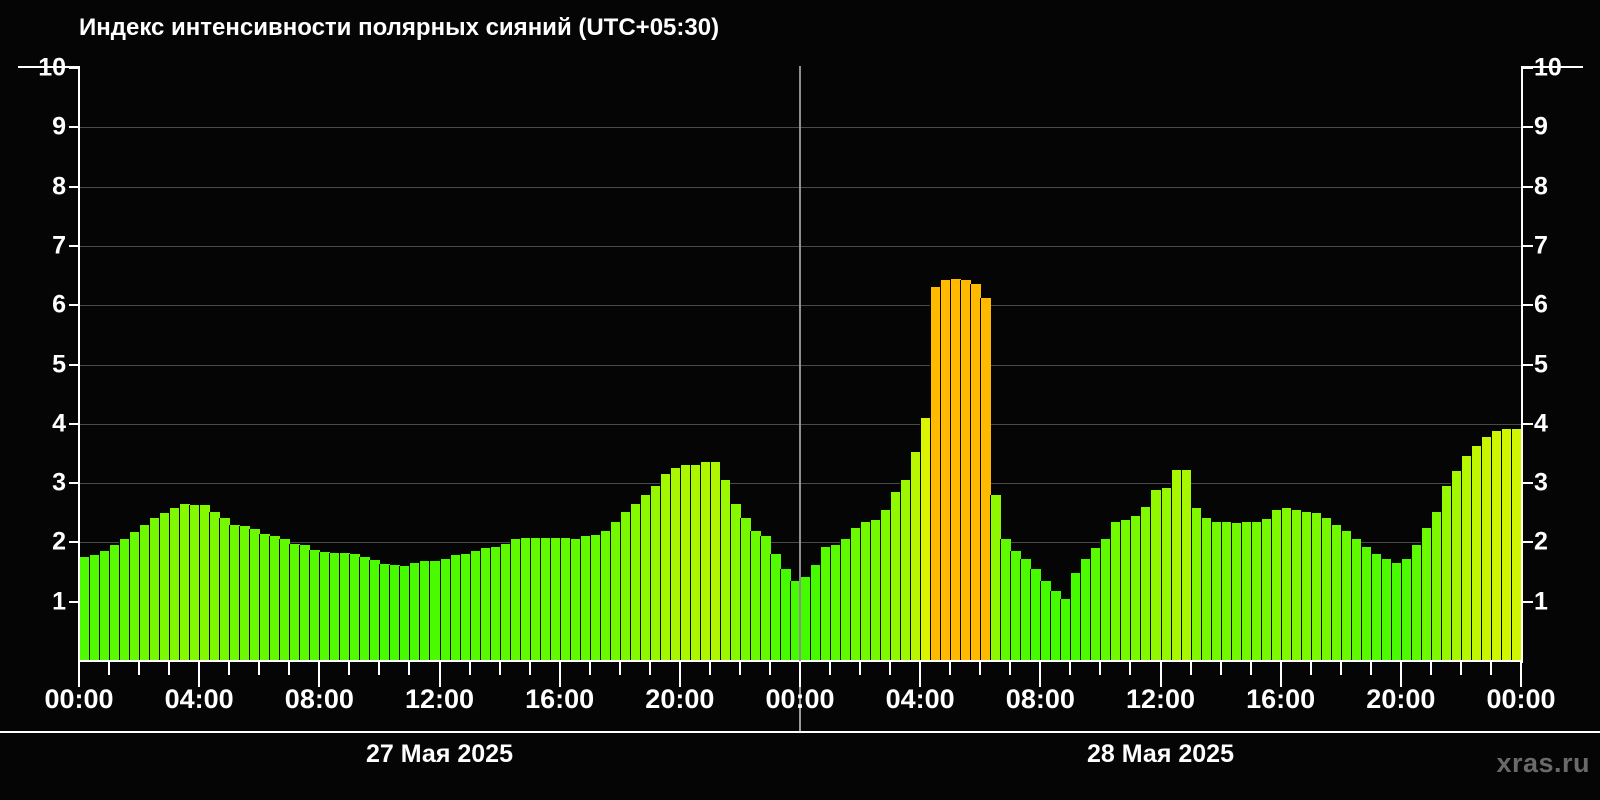 This screenshot has height=800, width=1600. What do you see at coordinates (1401, 699) in the screenshot?
I see `x-axis-label-11: 20:00` at bounding box center [1401, 699].